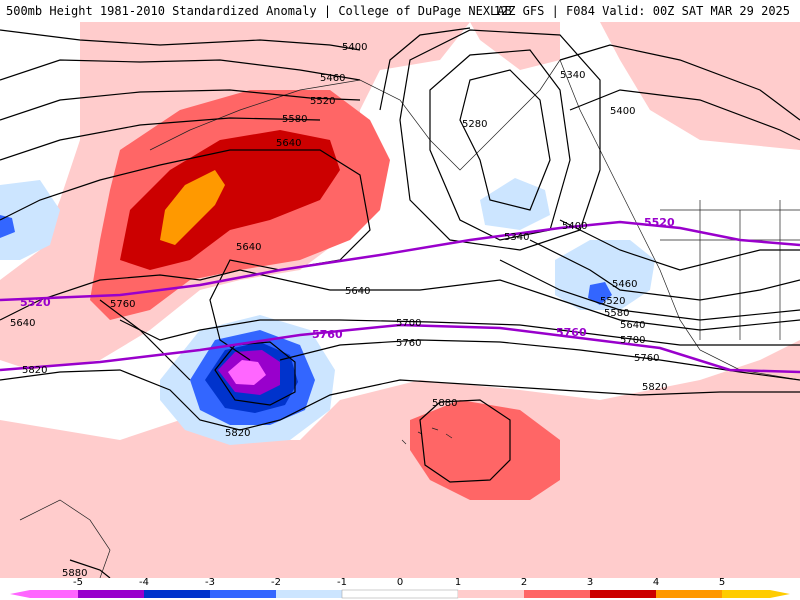 The image size is (800, 600). I want to click on legend-tick: -4, so click(144, 582).